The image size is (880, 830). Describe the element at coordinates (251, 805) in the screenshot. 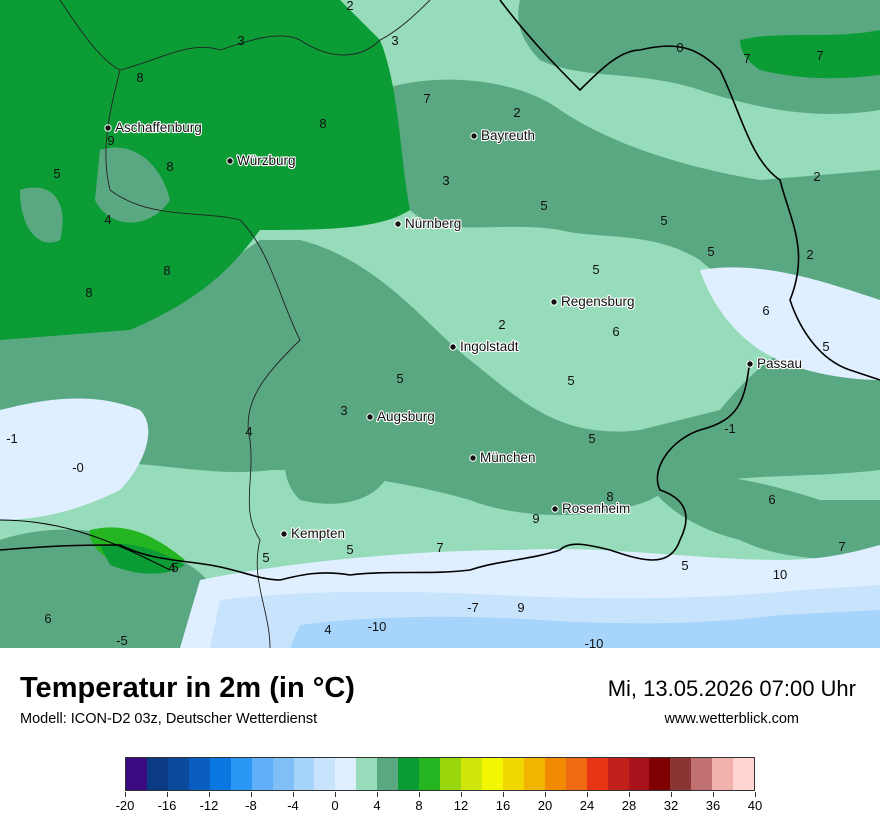

I see `legend-tick-label: -8` at that location.